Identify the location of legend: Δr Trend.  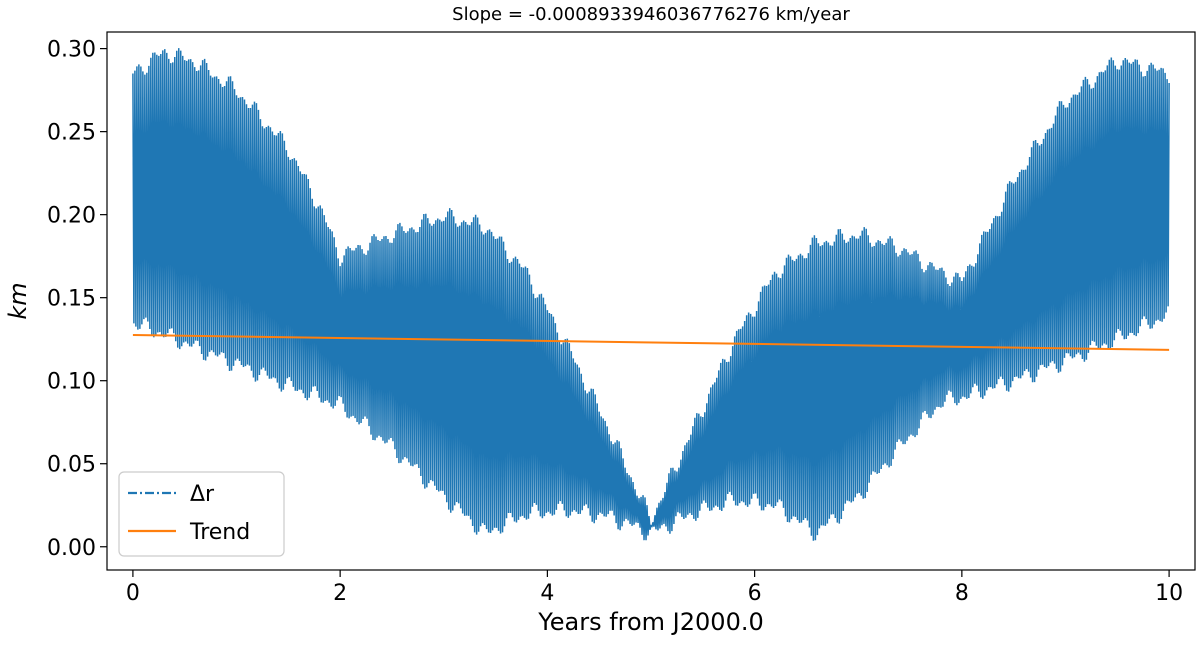
(201, 514).